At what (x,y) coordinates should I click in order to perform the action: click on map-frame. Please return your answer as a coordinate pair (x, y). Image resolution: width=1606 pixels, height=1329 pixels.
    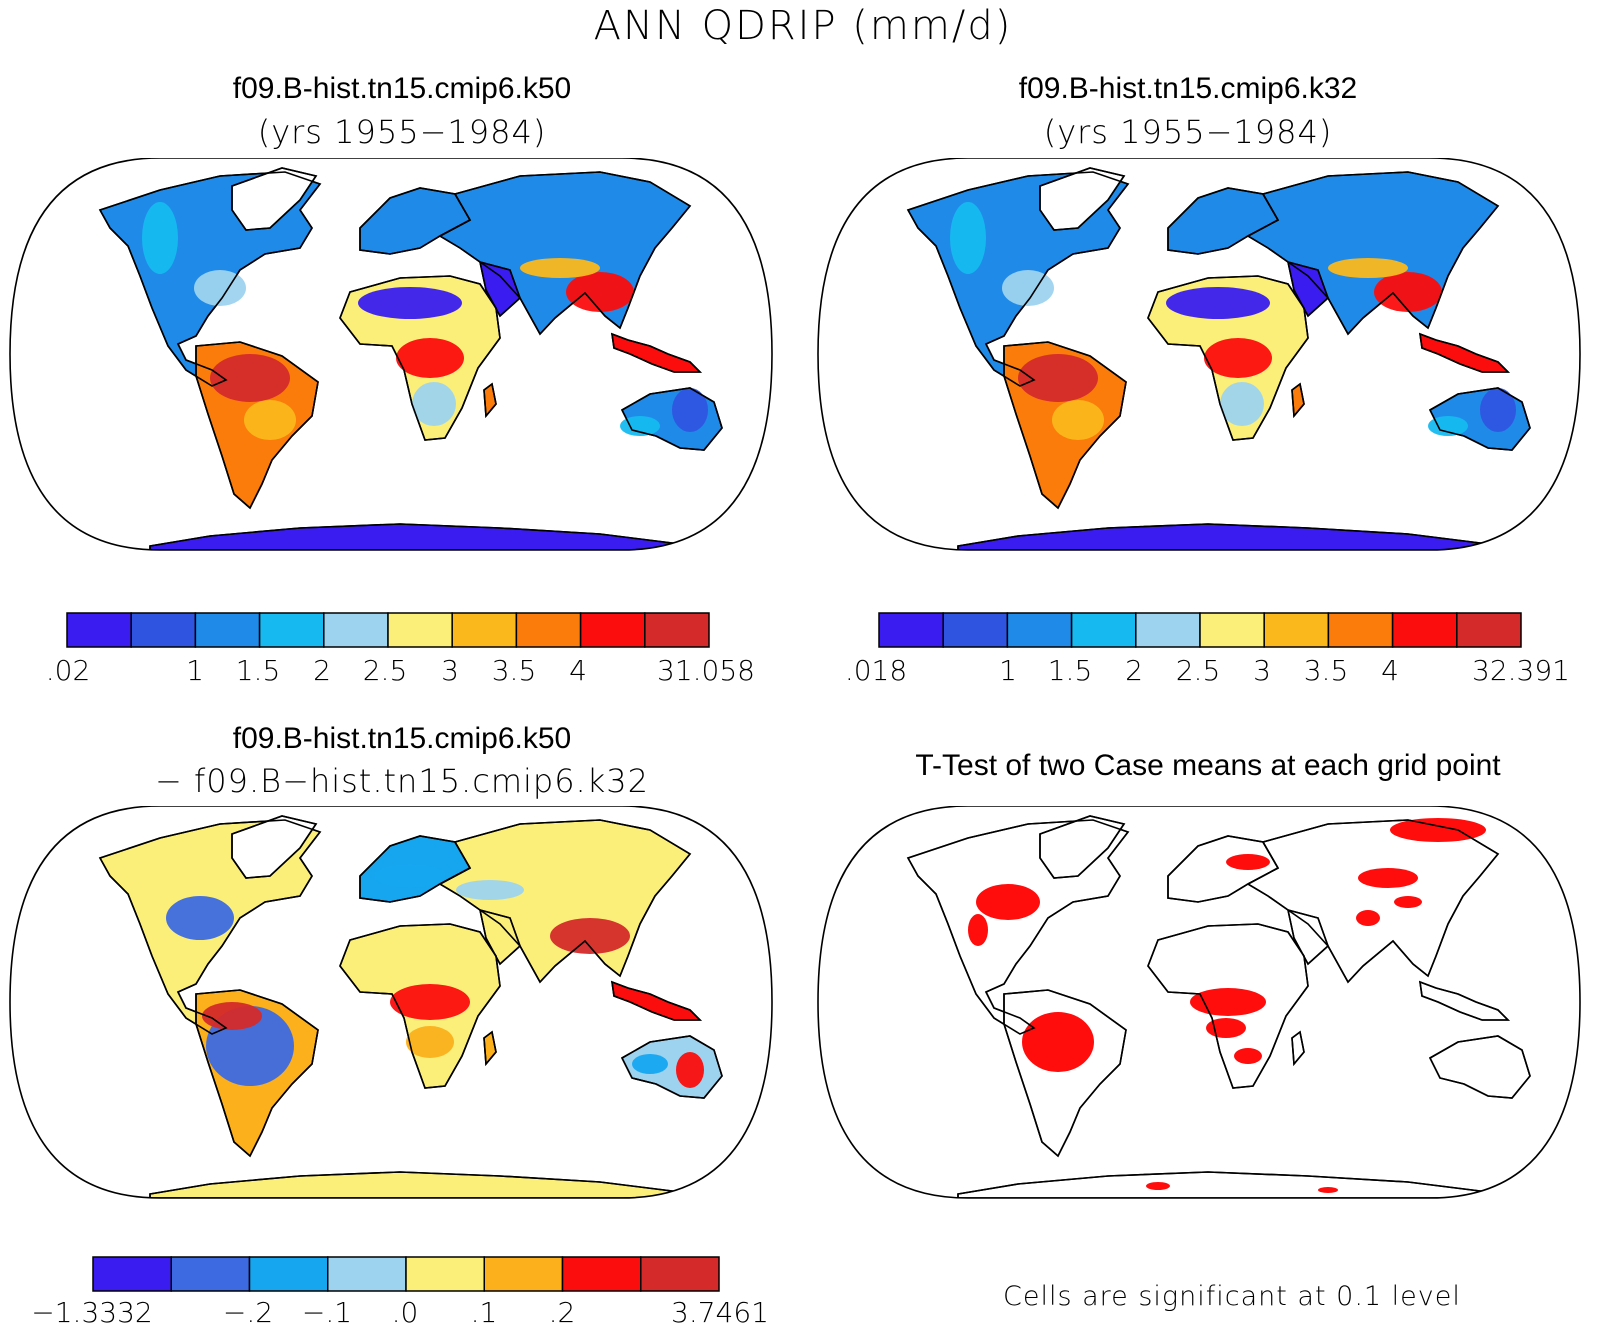
    Looking at the image, I should click on (1199, 354).